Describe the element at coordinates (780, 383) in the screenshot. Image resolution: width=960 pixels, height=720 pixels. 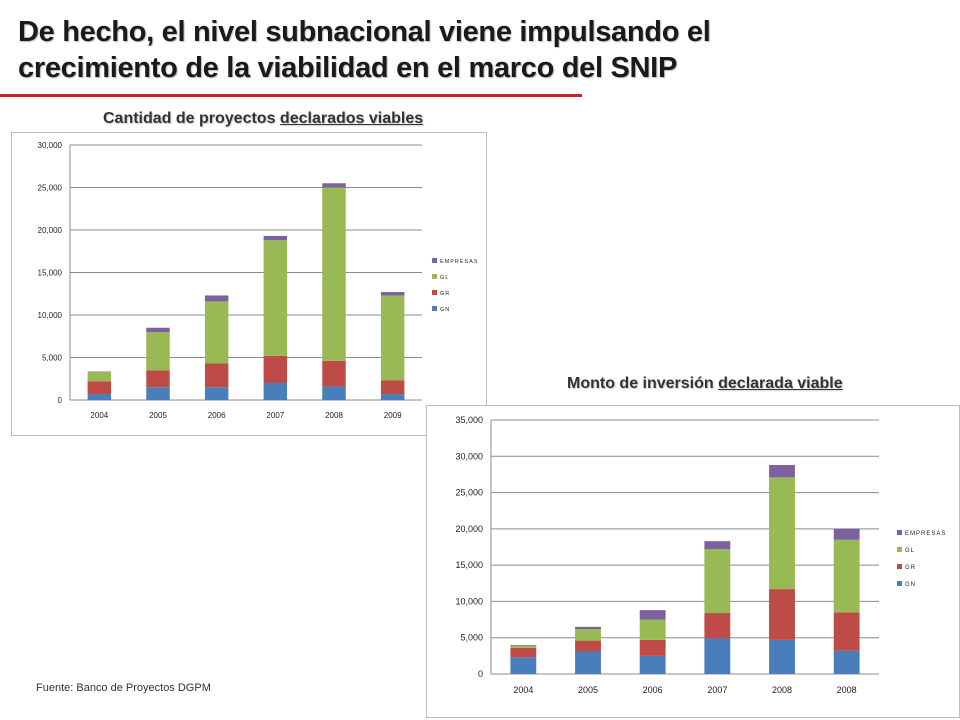
I see `chart2-heading-underlined: declarada viable` at that location.